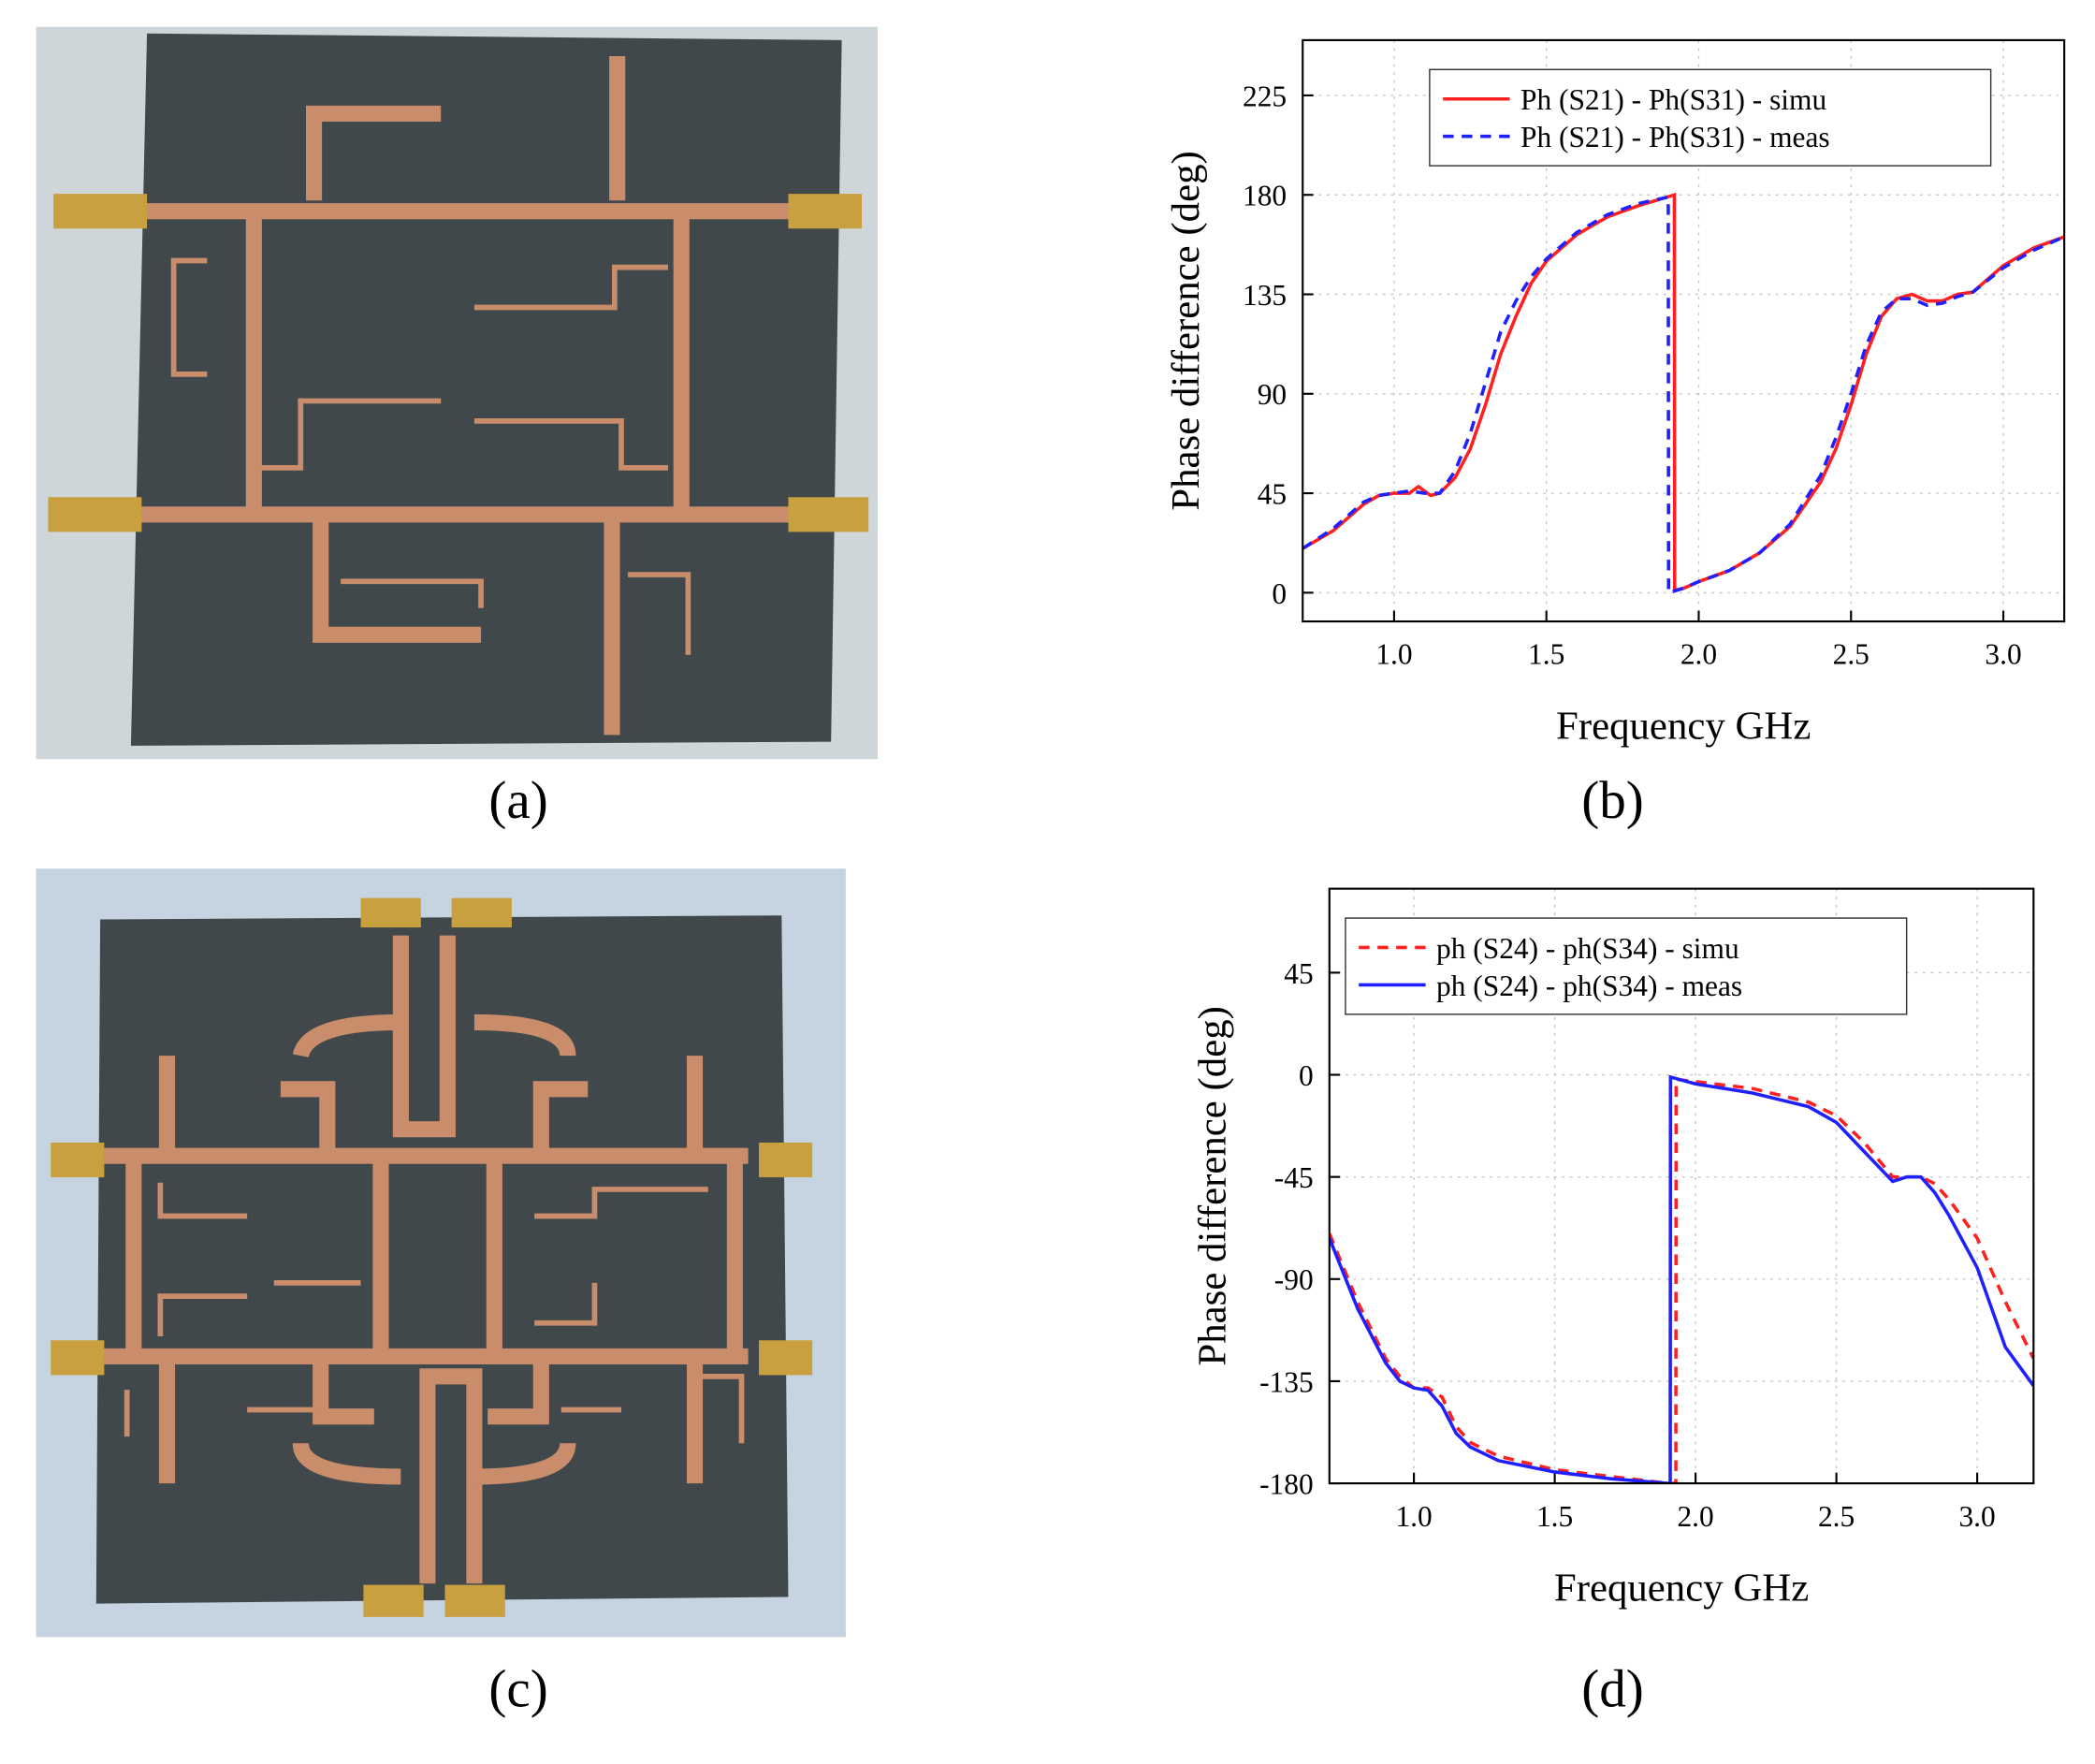 Image resolution: width=2095 pixels, height=1764 pixels. Describe the element at coordinates (1612, 800) in the screenshot. I see `caption: (b)` at that location.